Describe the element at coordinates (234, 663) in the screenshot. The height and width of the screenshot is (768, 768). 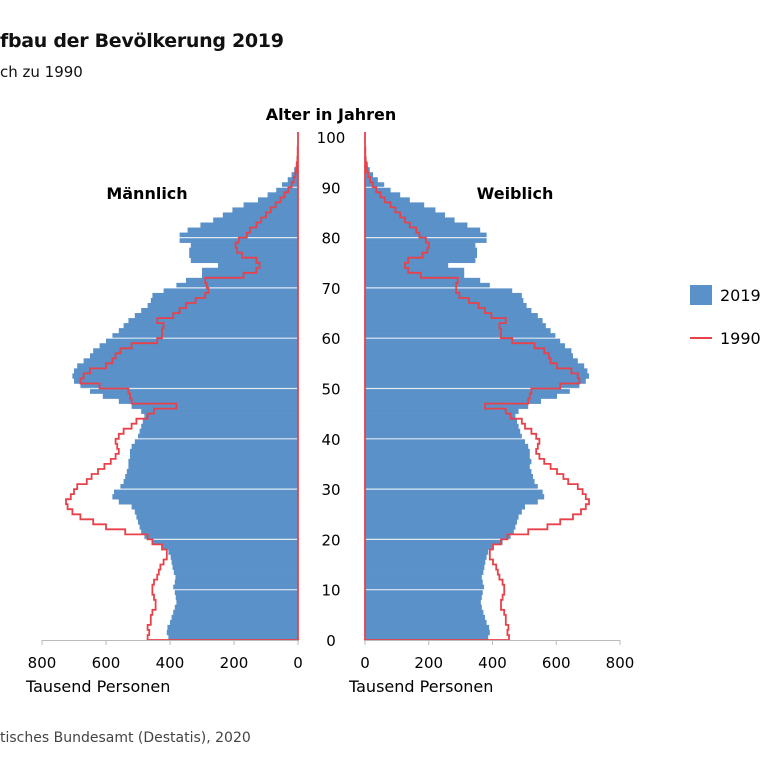
I see `x-tick-label: 200` at that location.